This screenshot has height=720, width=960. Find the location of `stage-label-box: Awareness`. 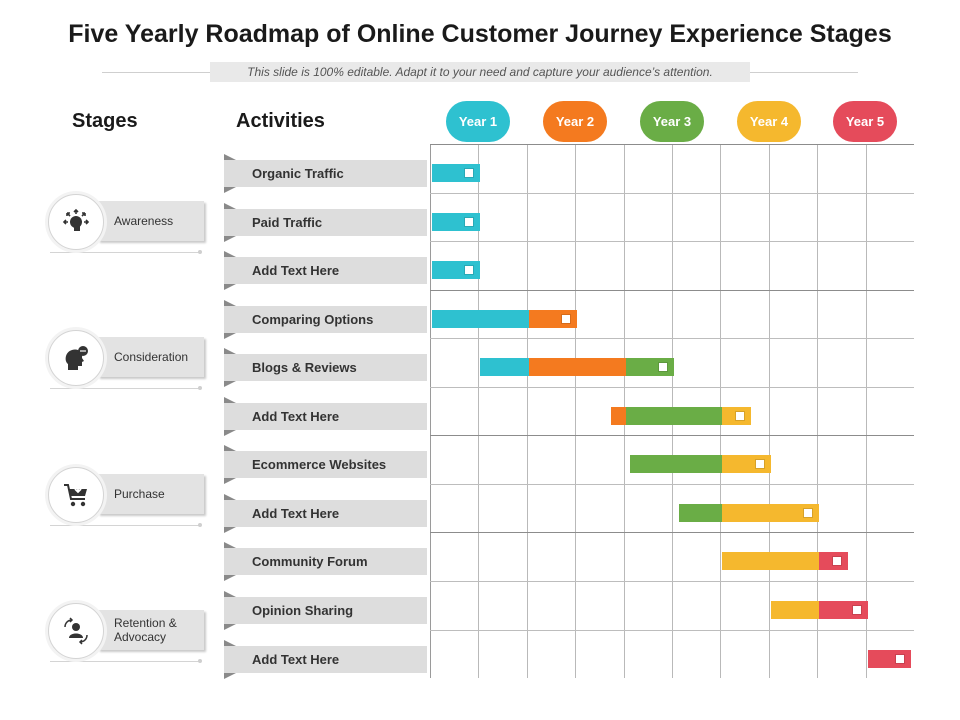

stage-label-box: Awareness is located at coordinates (151, 221).